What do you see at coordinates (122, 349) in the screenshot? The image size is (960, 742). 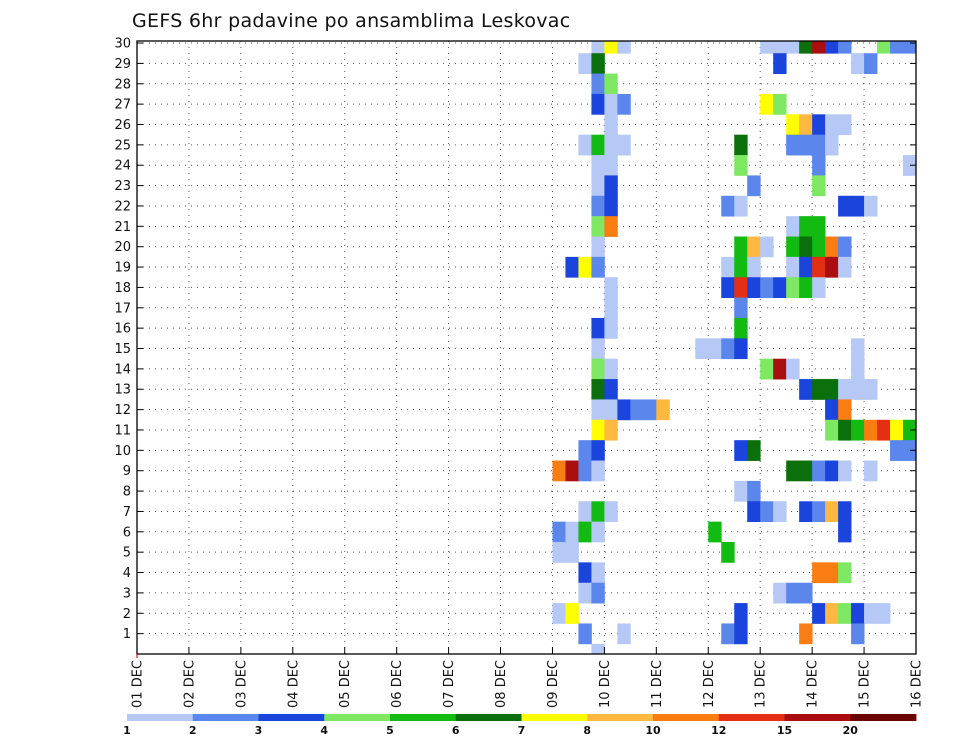 I see `y-tick-label: 15` at bounding box center [122, 349].